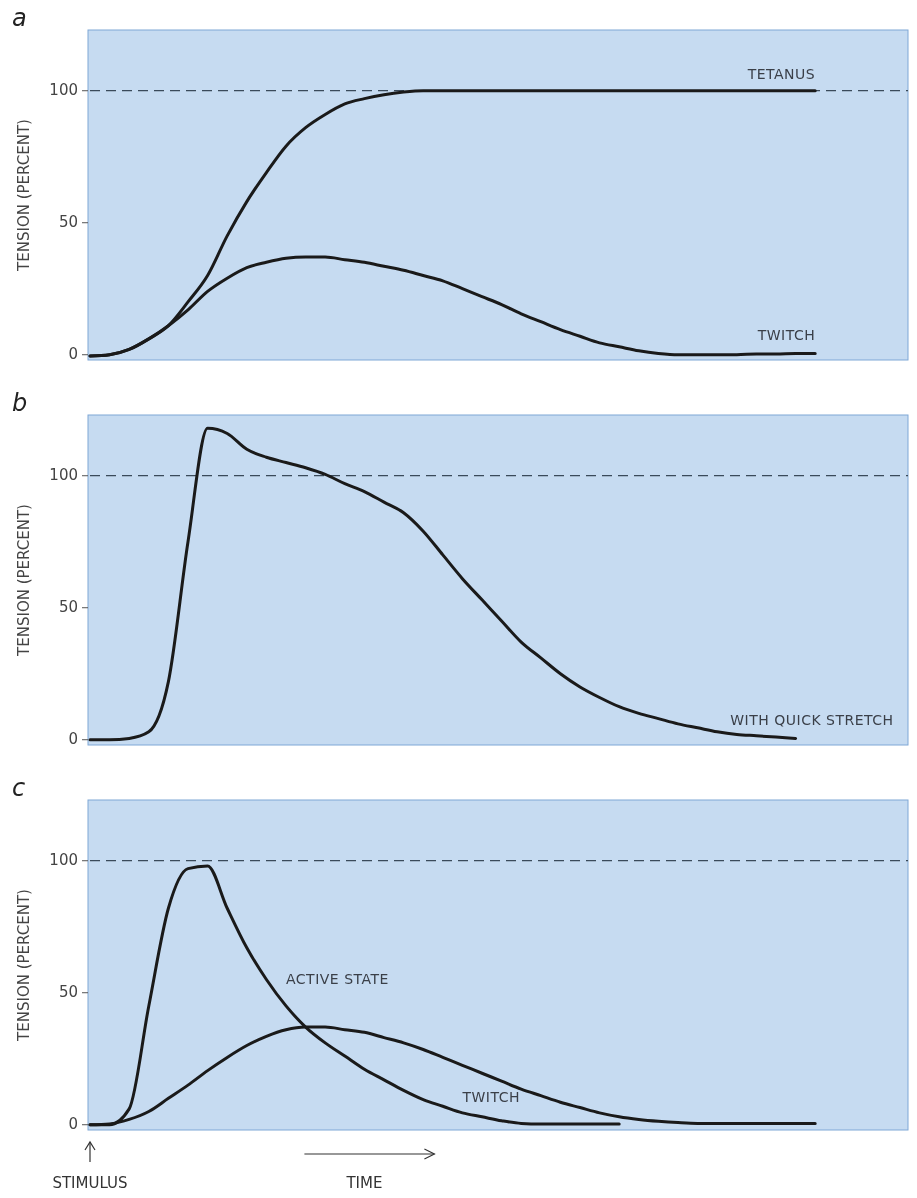 This screenshot has height=1198, width=917. I want to click on chart-title: a, so click(19, 18).